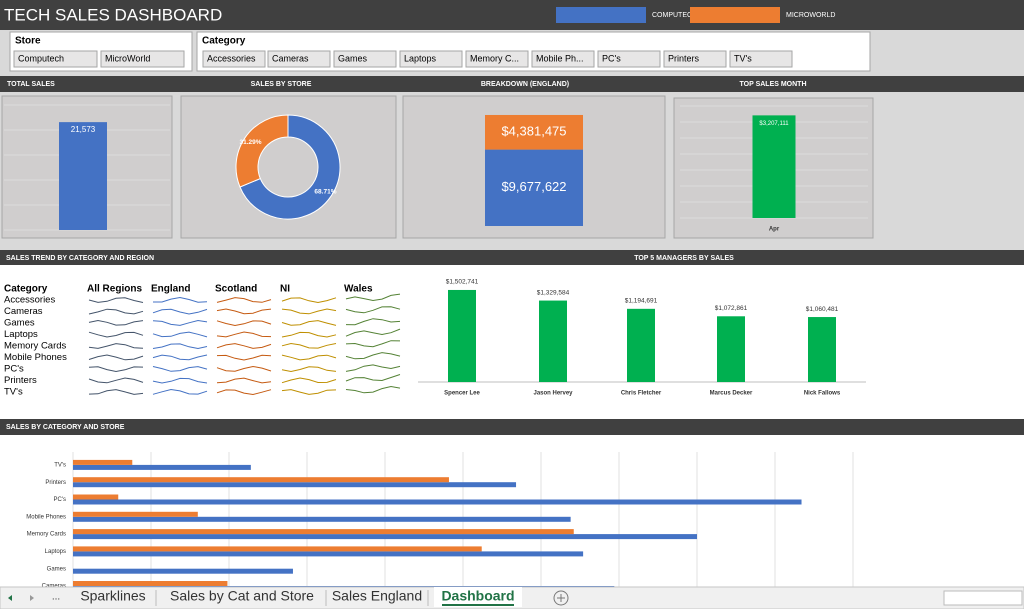 The image size is (1024, 609). What do you see at coordinates (23, 311) in the screenshot?
I see `category-label: Cameras` at bounding box center [23, 311].